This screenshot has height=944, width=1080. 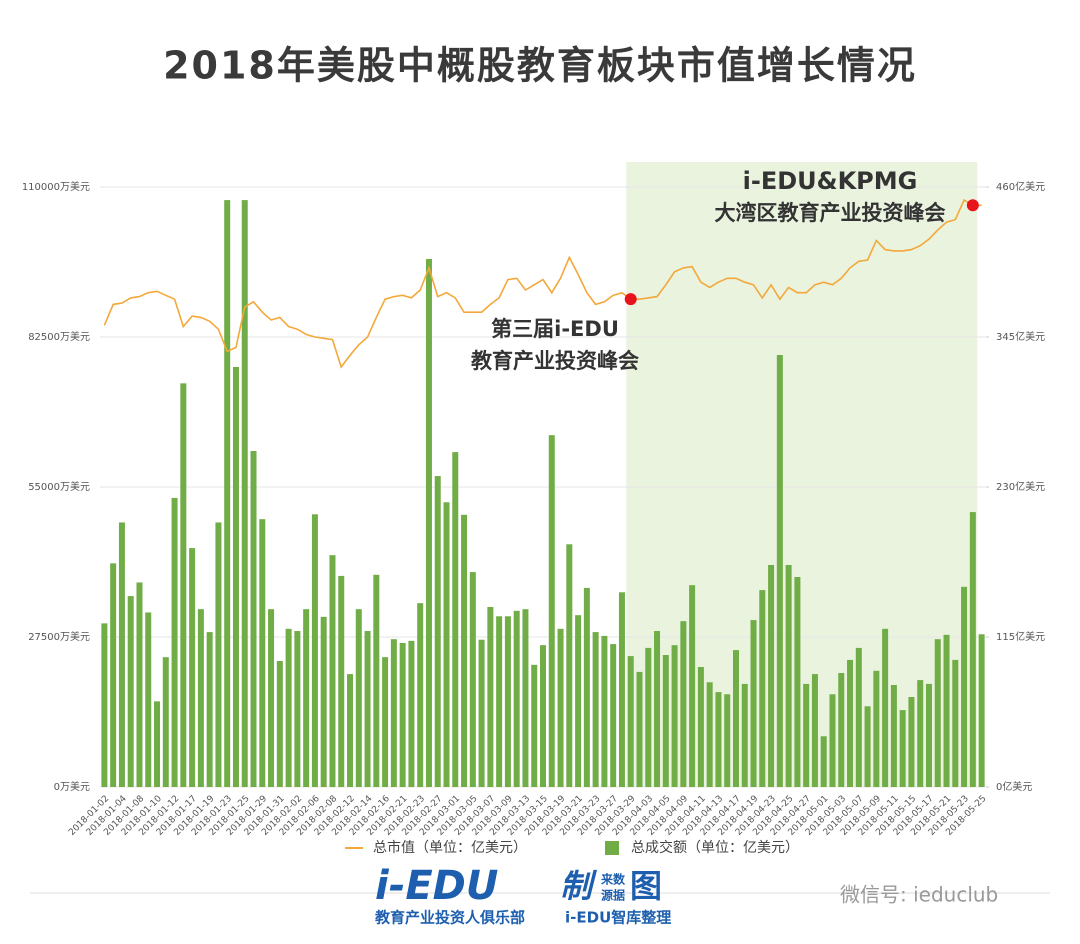 What do you see at coordinates (555, 361) in the screenshot?
I see `annotation: 教育产业投资峰会` at bounding box center [555, 361].